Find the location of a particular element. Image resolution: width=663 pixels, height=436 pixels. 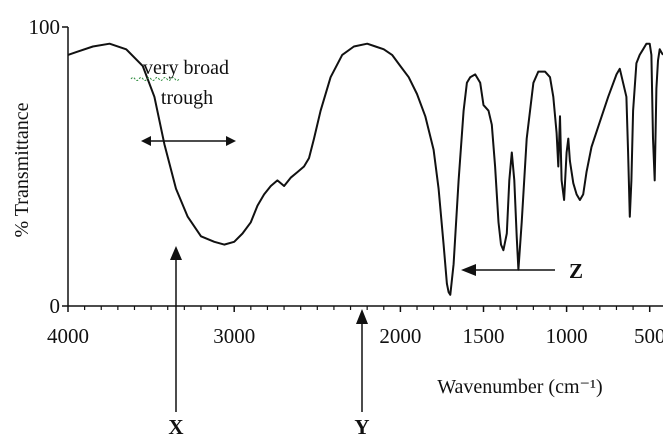

x-marker-annotation: X is located at coordinates (176, 341).